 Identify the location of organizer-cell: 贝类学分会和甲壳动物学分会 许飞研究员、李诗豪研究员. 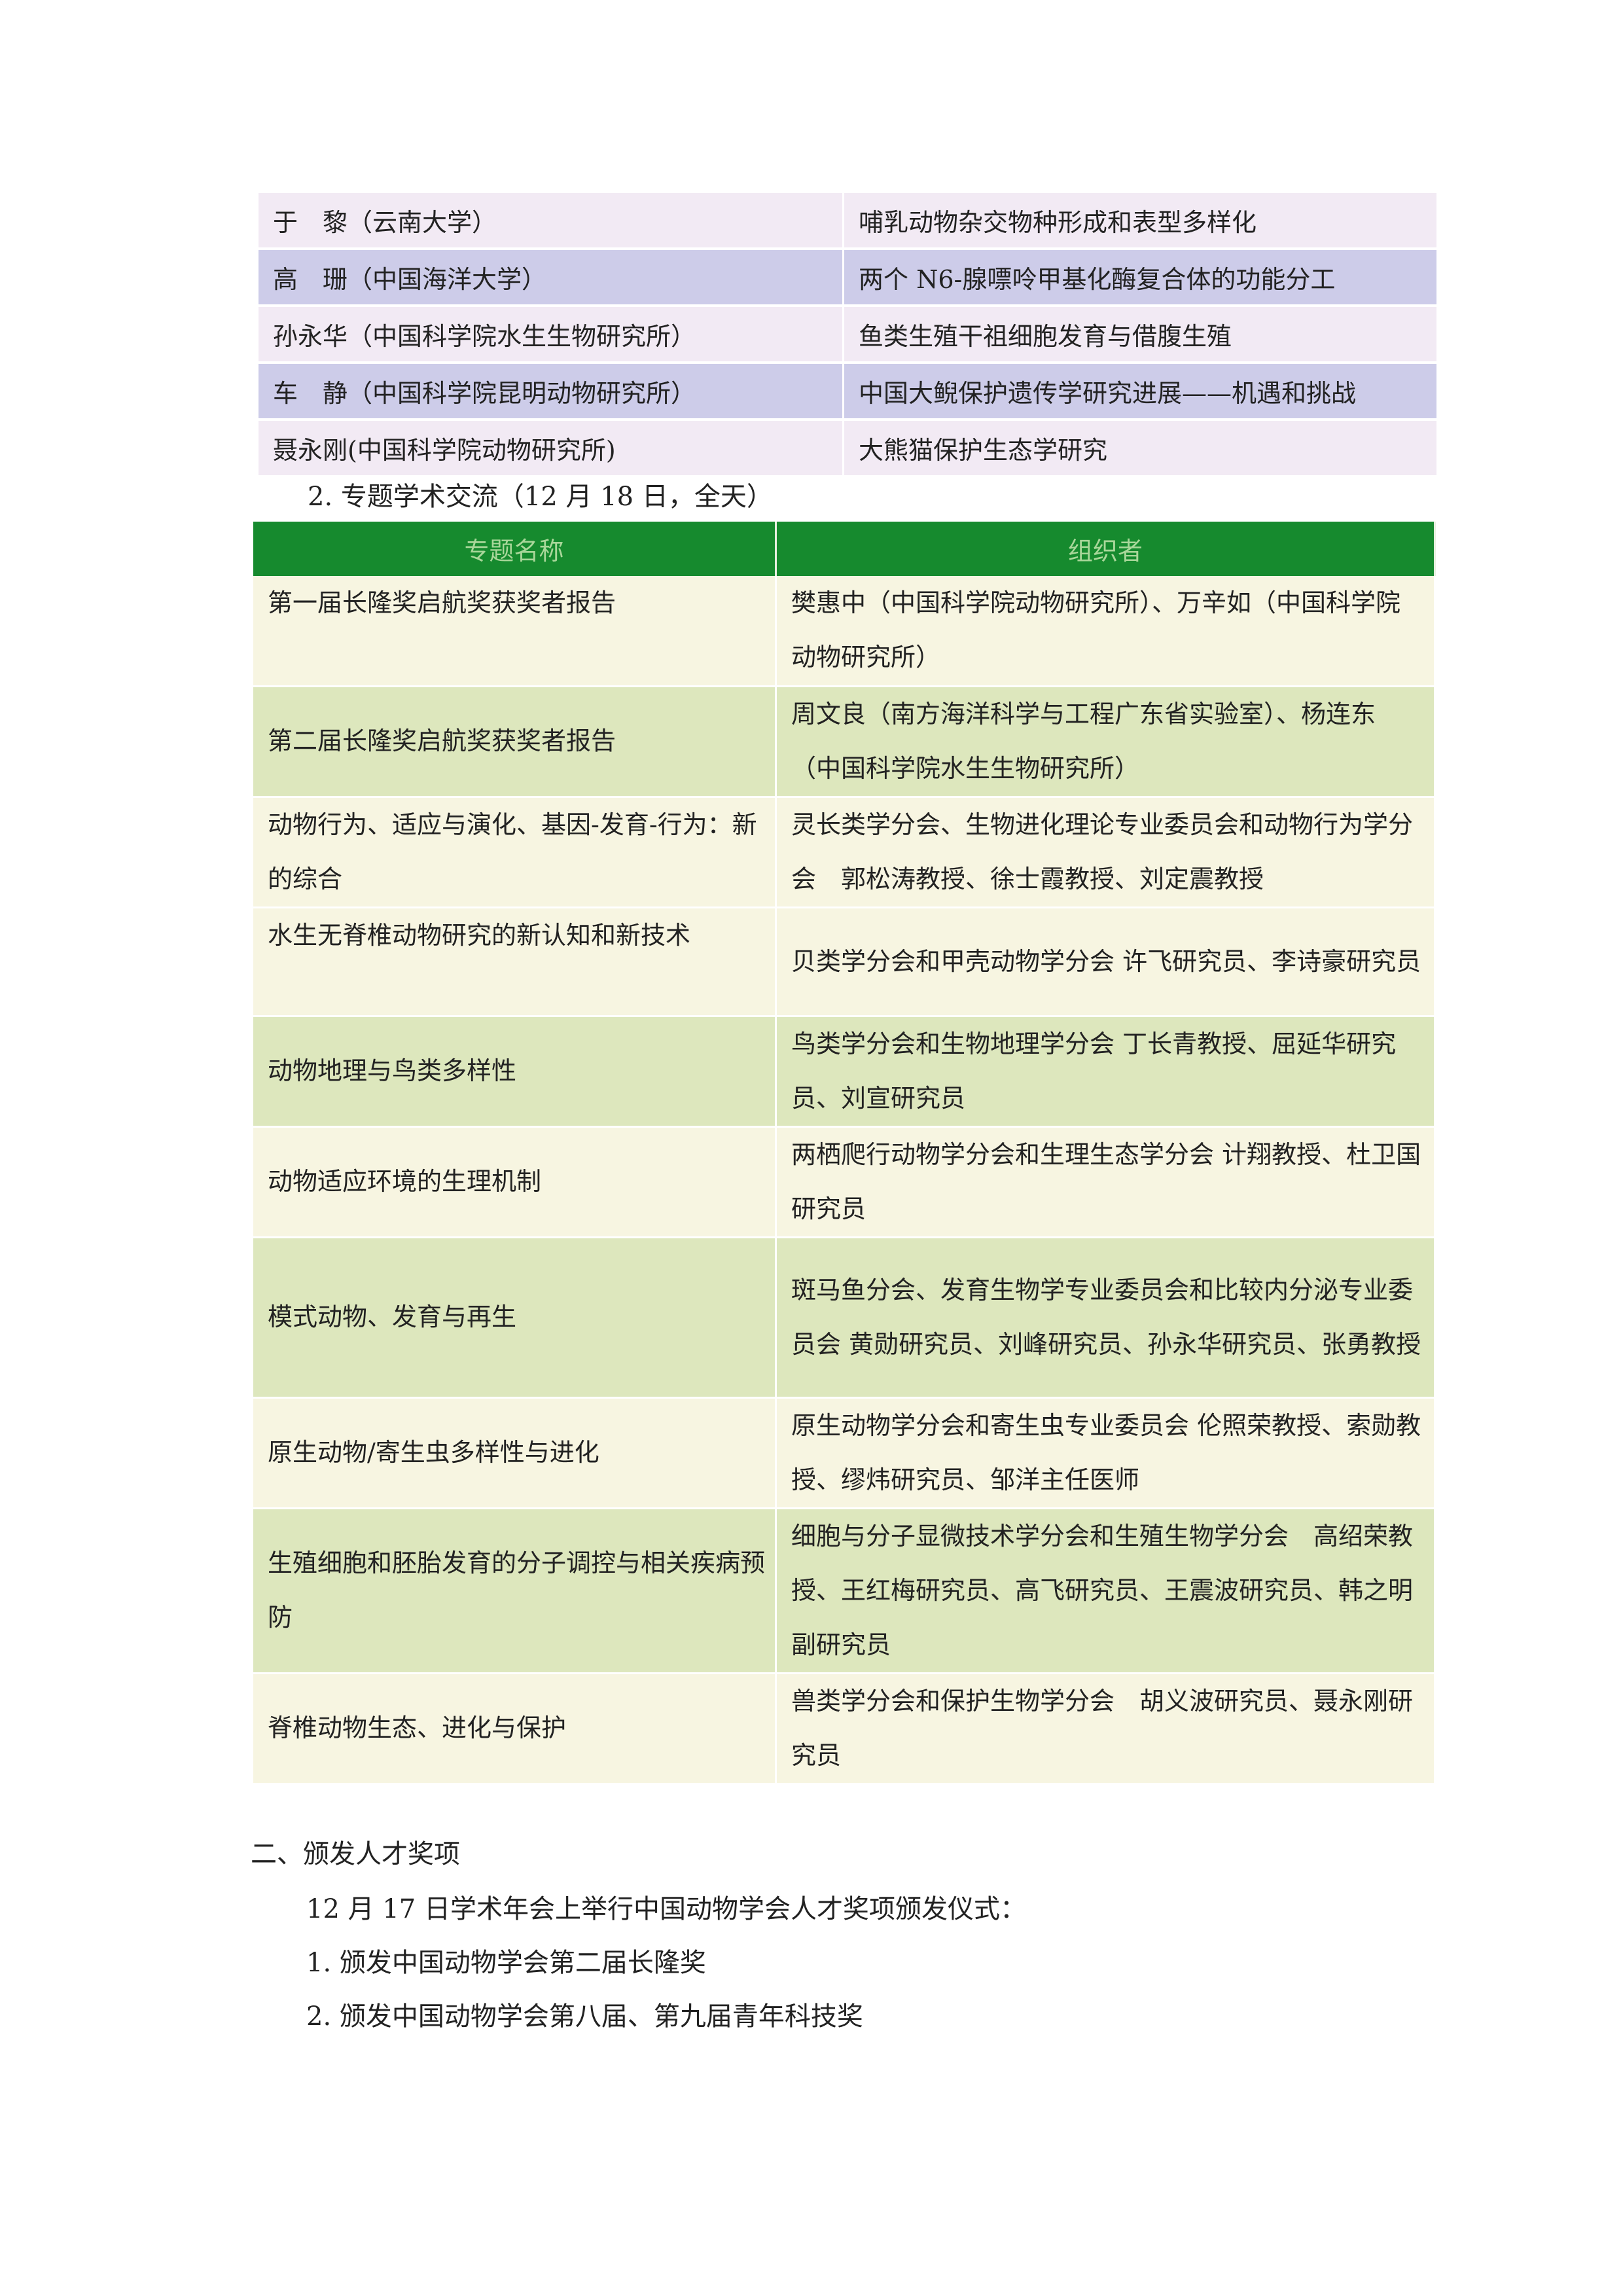
(1106, 962).